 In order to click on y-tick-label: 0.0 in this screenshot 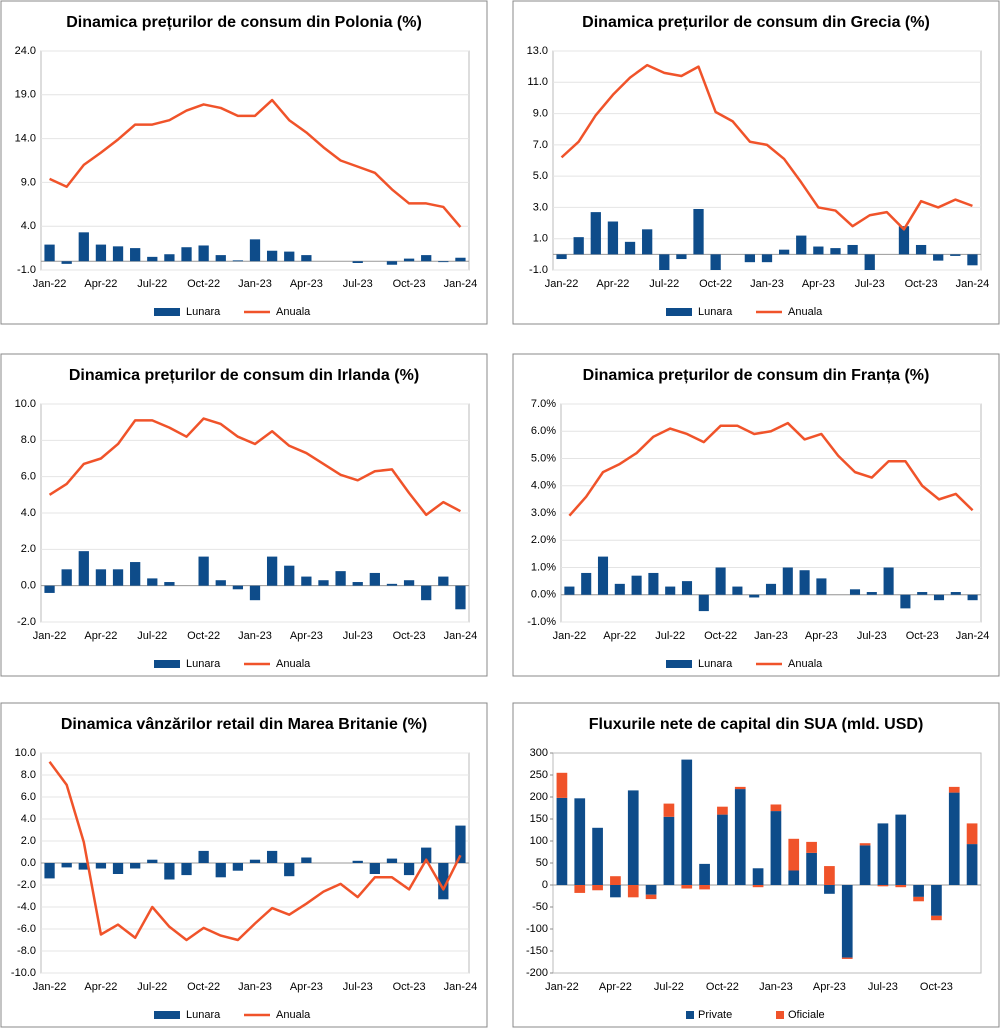, I will do `click(28, 586)`.